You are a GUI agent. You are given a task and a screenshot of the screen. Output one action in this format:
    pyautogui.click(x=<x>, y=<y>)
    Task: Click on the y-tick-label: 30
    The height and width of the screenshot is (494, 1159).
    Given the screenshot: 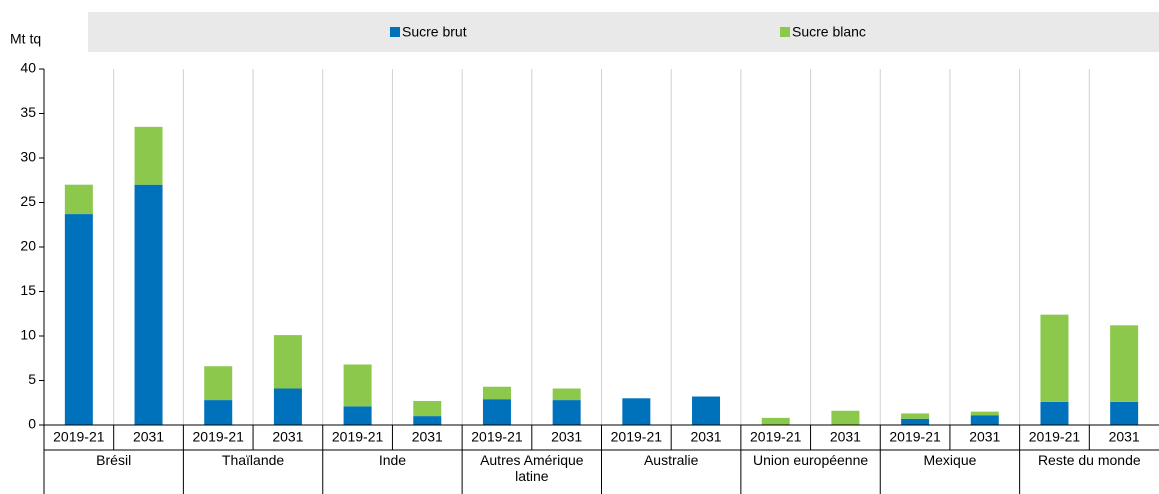 What is the action you would take?
    pyautogui.click(x=28, y=157)
    